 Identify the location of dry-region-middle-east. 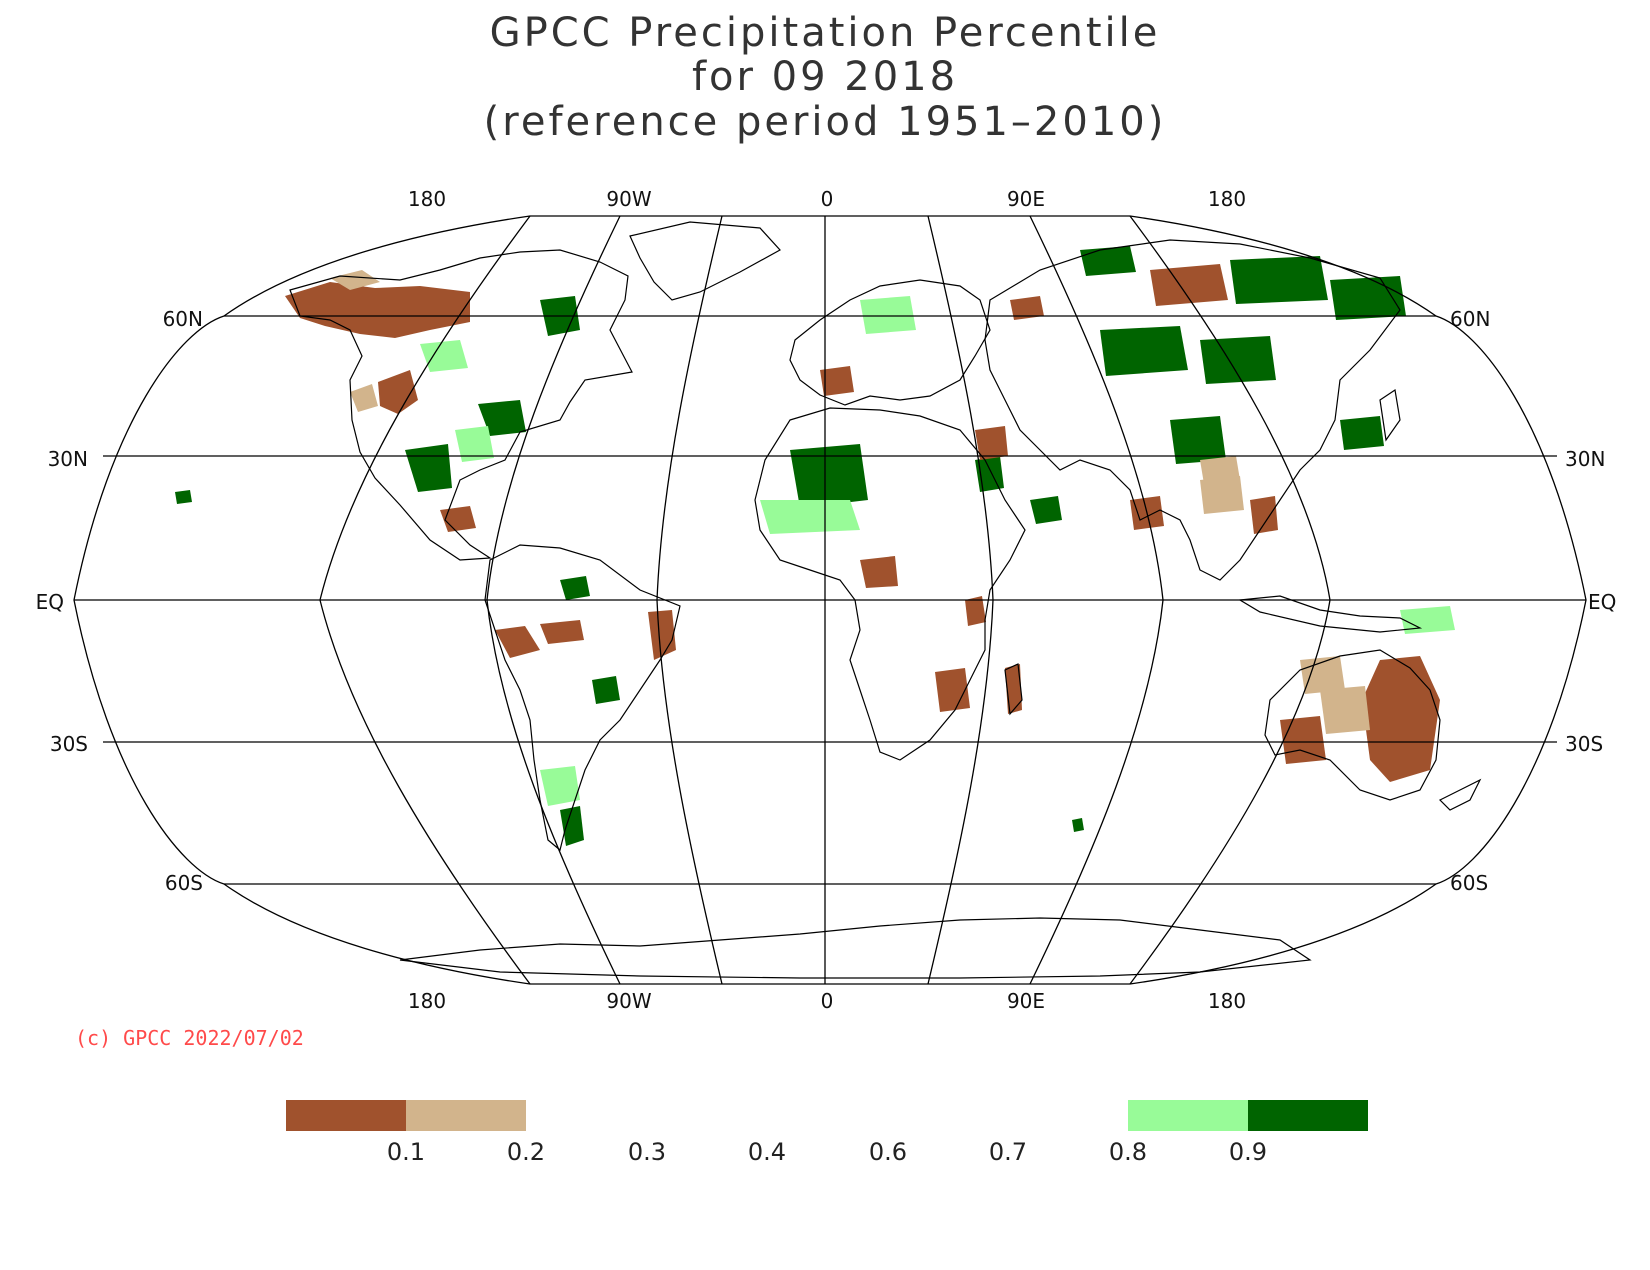
(991, 443).